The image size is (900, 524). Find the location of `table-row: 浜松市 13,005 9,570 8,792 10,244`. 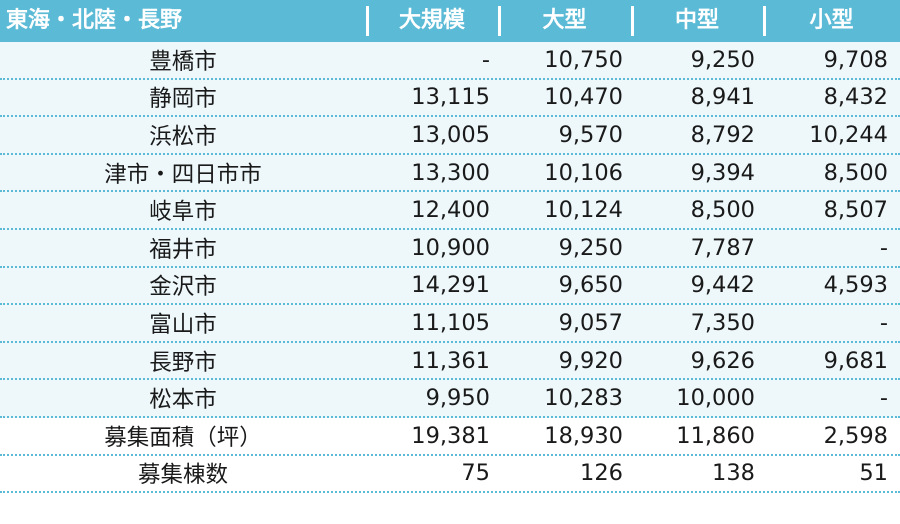

table-row: 浜松市 13,005 9,570 8,792 10,244 is located at coordinates (450, 136).